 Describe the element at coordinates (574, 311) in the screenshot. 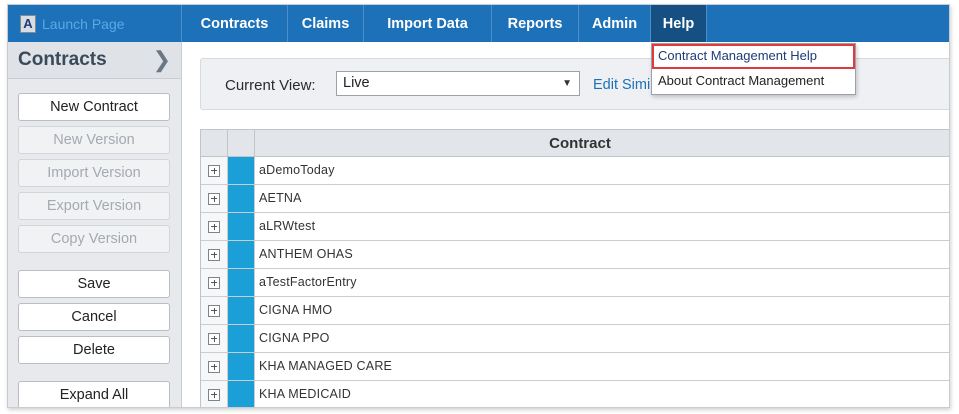

I see `table-row: CIGNA HMO` at that location.